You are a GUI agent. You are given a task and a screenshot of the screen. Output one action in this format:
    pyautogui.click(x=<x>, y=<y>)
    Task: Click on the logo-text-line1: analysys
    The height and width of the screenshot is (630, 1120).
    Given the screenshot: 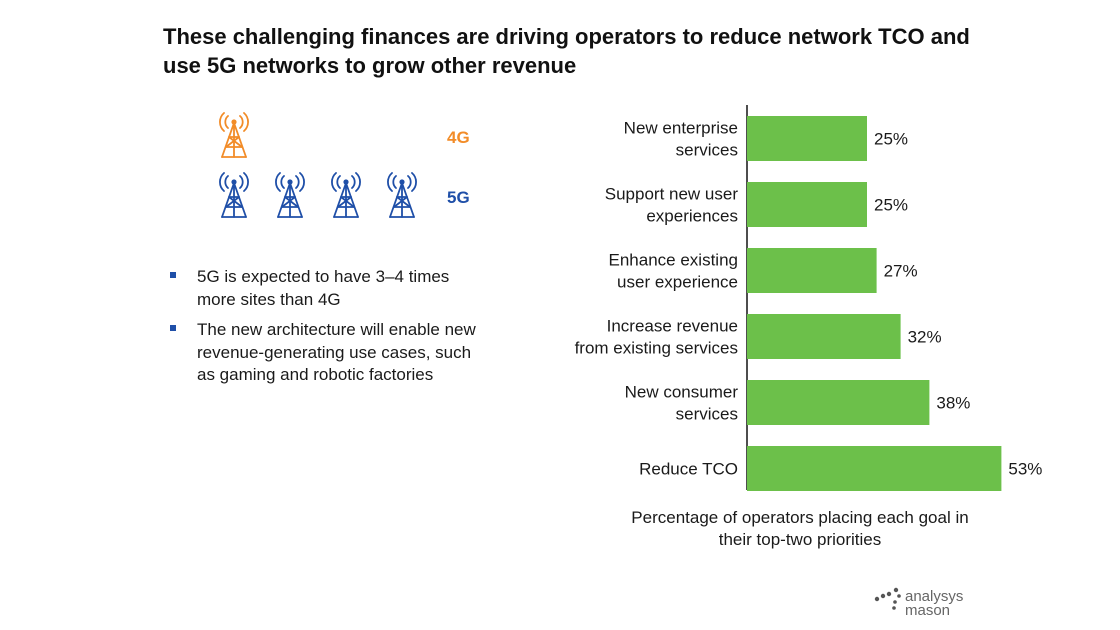 What is the action you would take?
    pyautogui.click(x=934, y=596)
    